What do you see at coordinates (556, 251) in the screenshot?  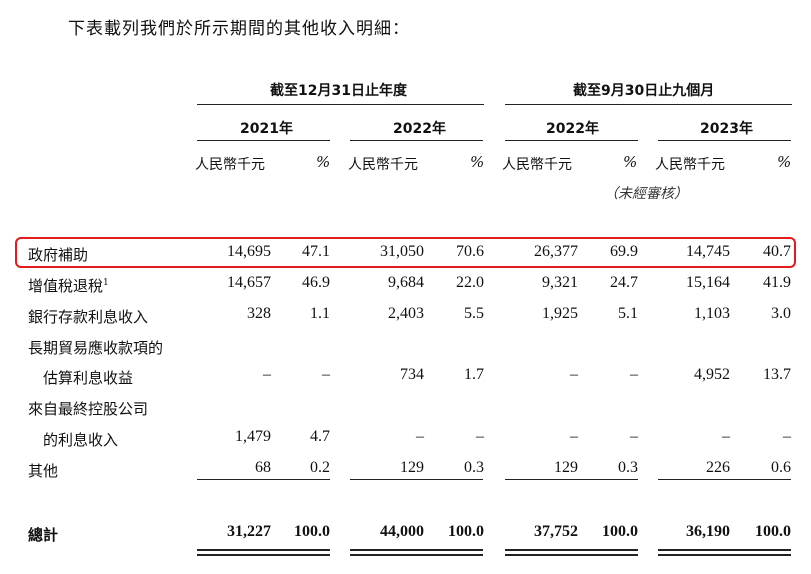 I see `table-cell: 26,377` at bounding box center [556, 251].